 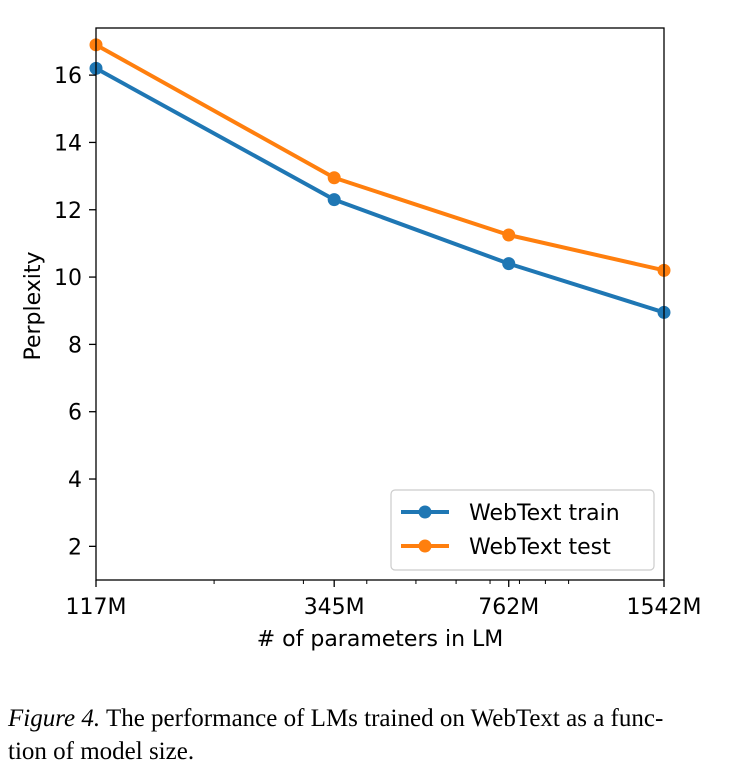 I want to click on legend: WebText train WebText test, so click(x=522, y=530).